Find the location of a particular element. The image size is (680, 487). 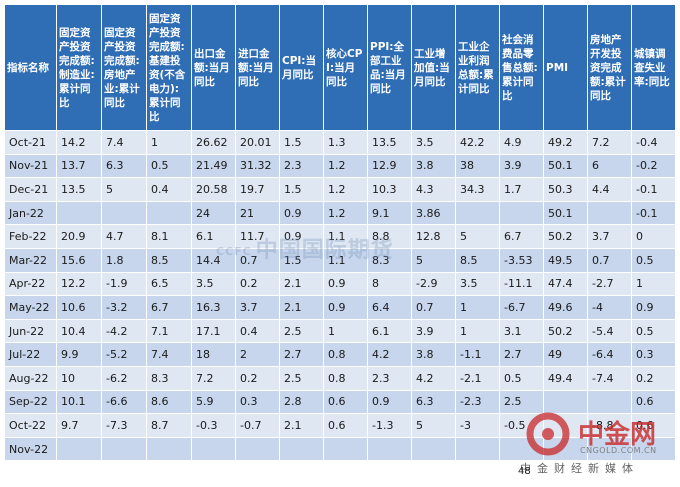

table-cell: 9.7 is located at coordinates (79, 425).